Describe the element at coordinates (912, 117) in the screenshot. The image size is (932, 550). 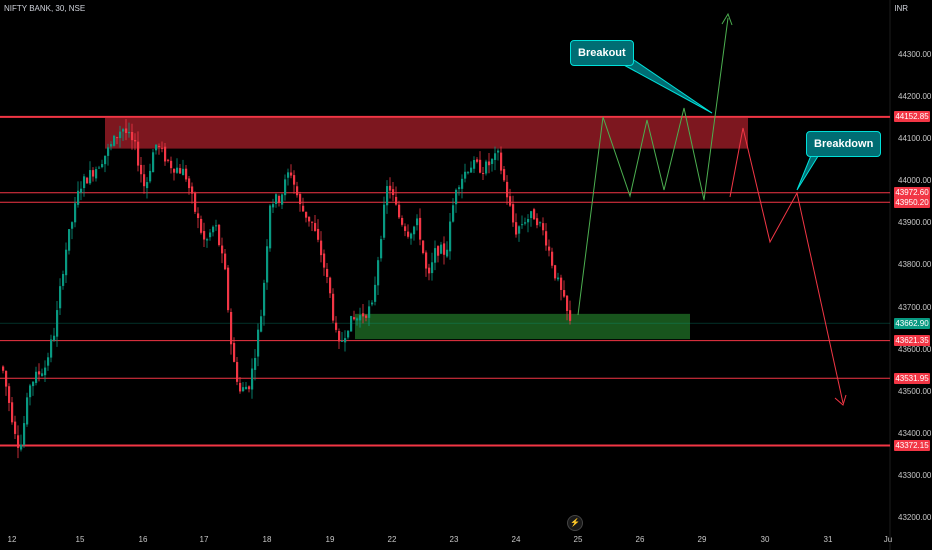
I see `price-level-badge: 44152.85` at that location.